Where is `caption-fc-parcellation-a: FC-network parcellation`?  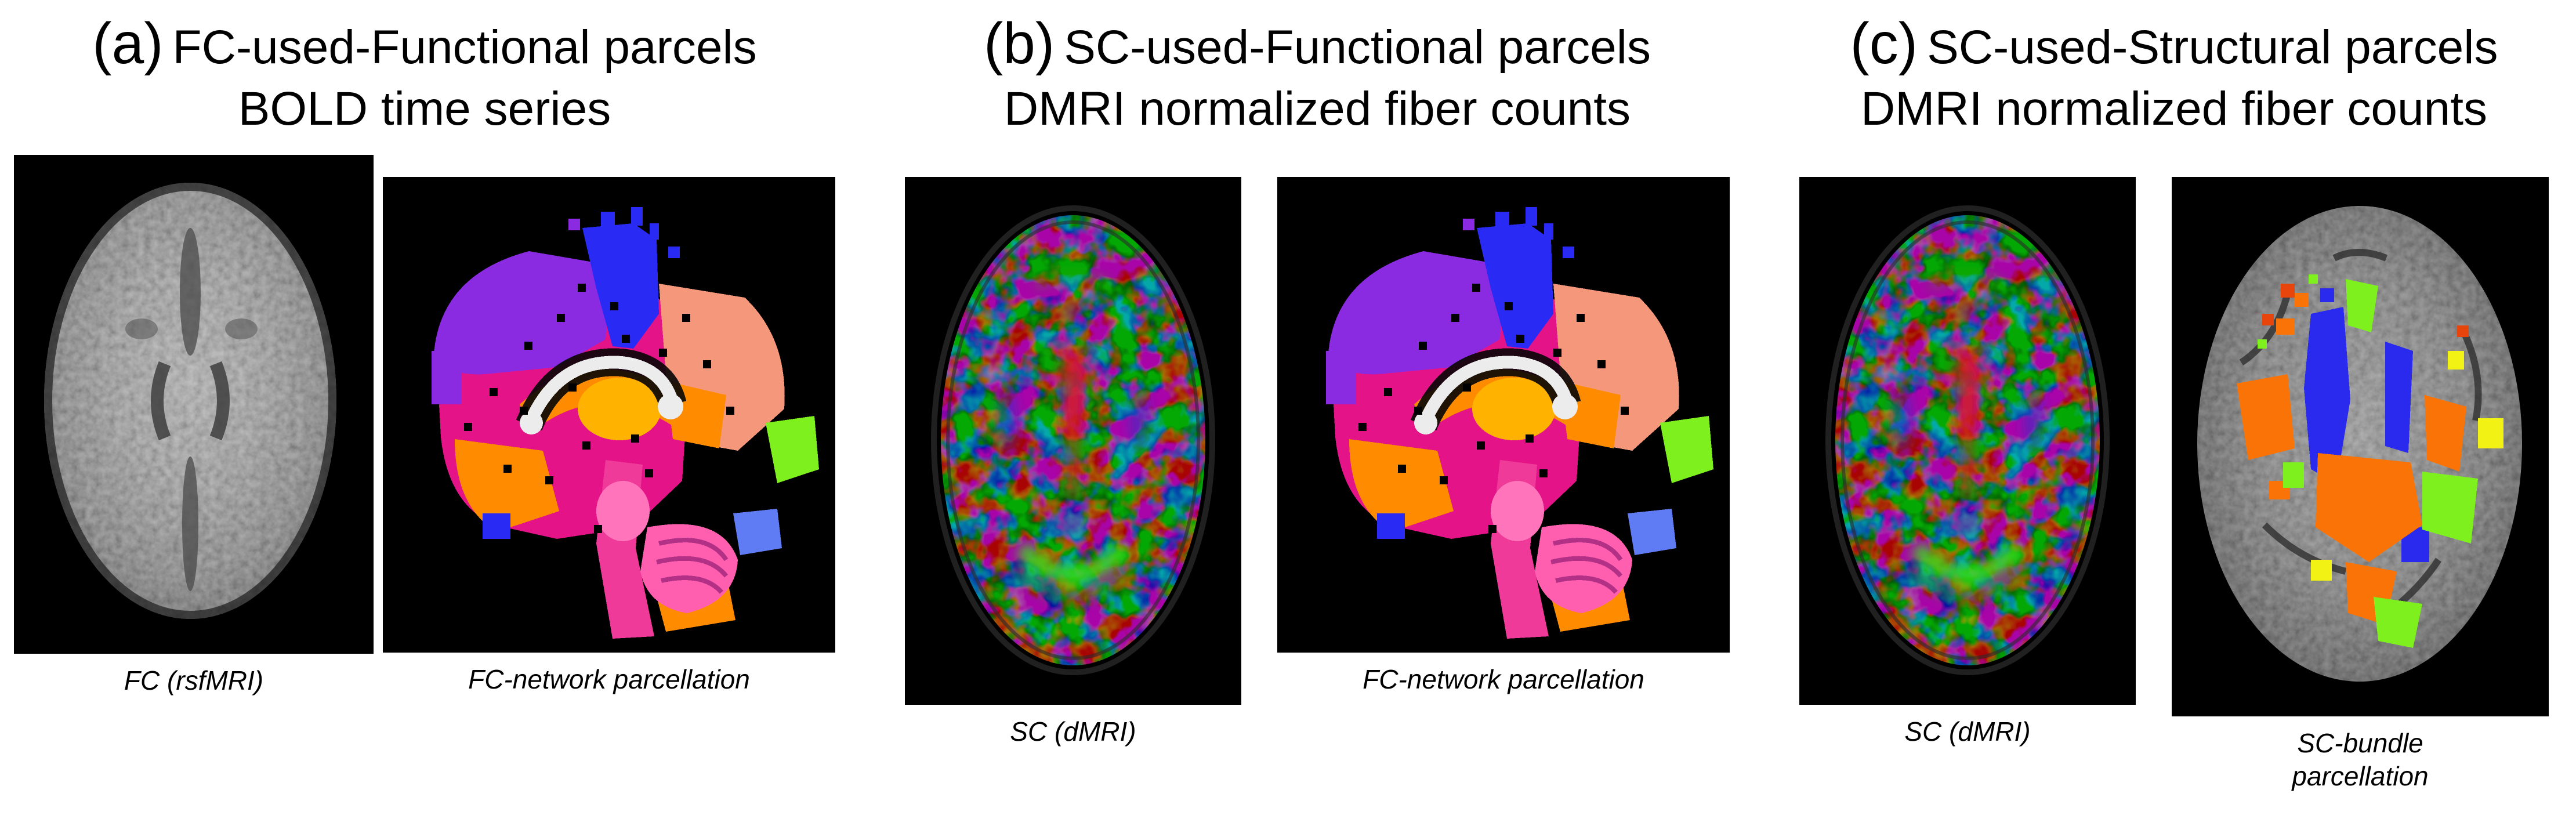
caption-fc-parcellation-a: FC-network parcellation is located at coordinates (609, 679).